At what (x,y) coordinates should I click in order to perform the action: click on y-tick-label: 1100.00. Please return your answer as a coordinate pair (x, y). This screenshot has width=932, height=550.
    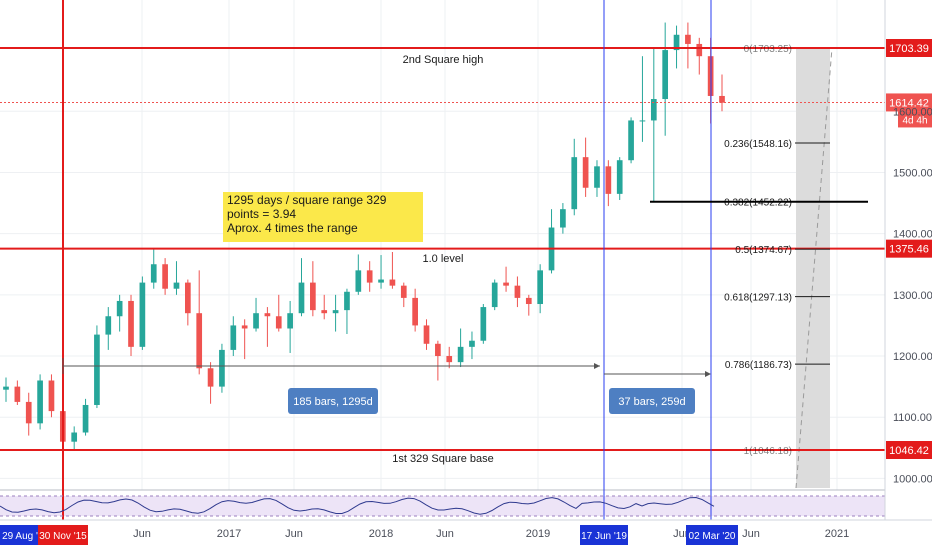
    Looking at the image, I should click on (912, 418).